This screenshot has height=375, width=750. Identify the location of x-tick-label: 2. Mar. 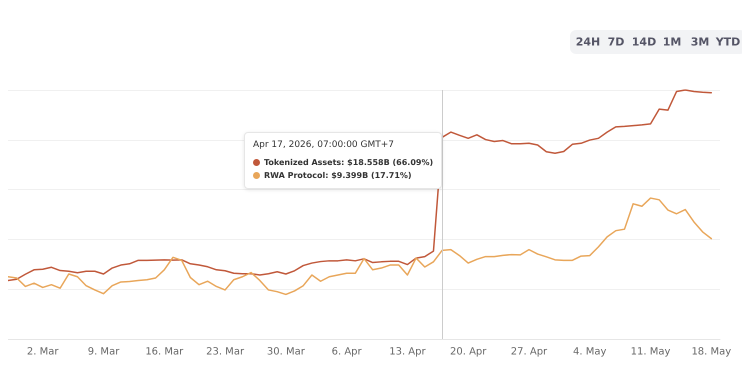
(43, 352).